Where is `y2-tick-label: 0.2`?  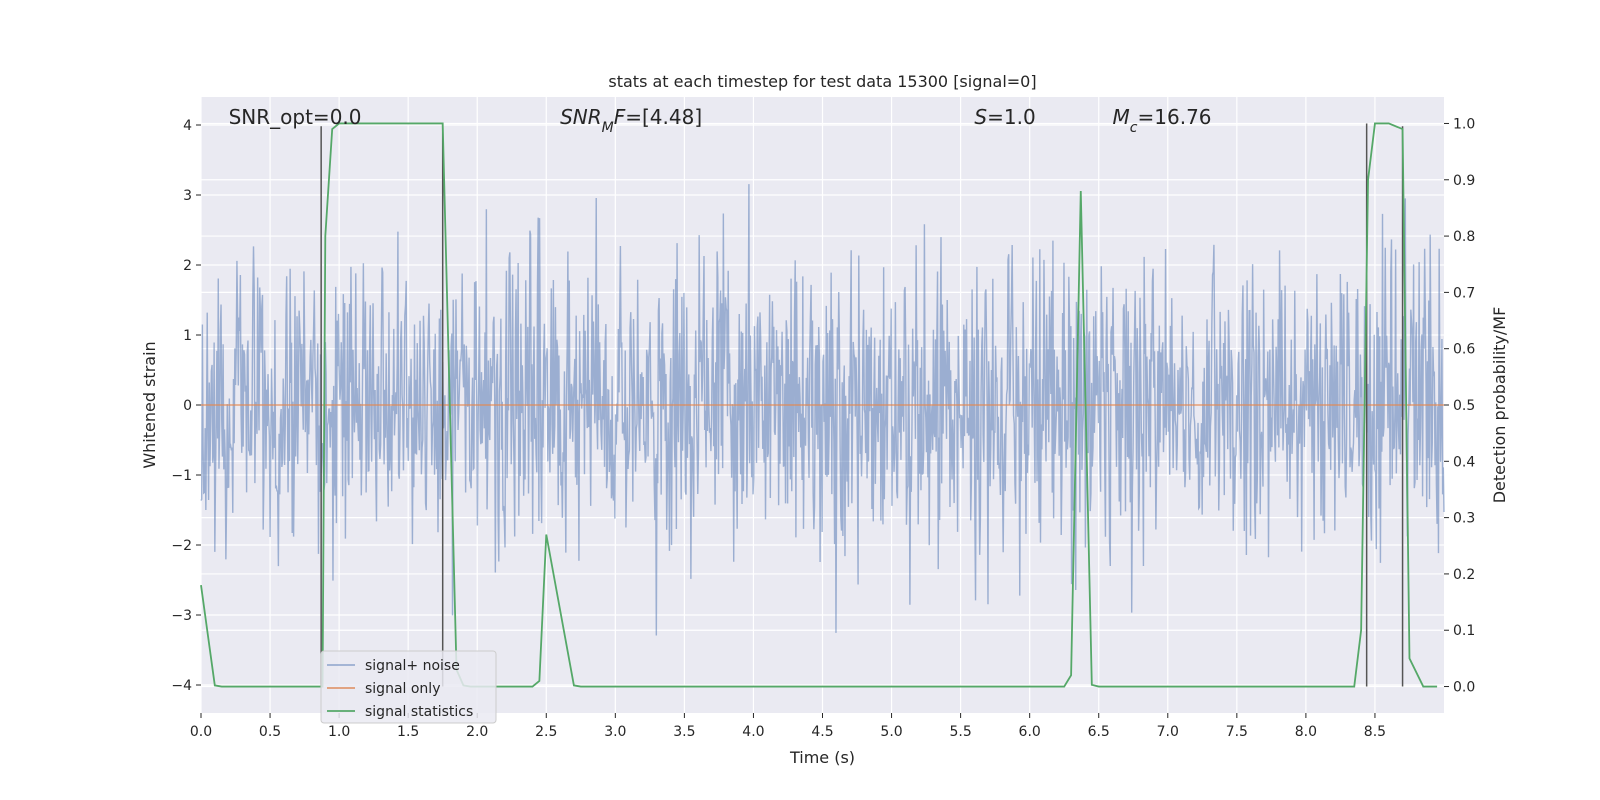 y2-tick-label: 0.2 is located at coordinates (1464, 575).